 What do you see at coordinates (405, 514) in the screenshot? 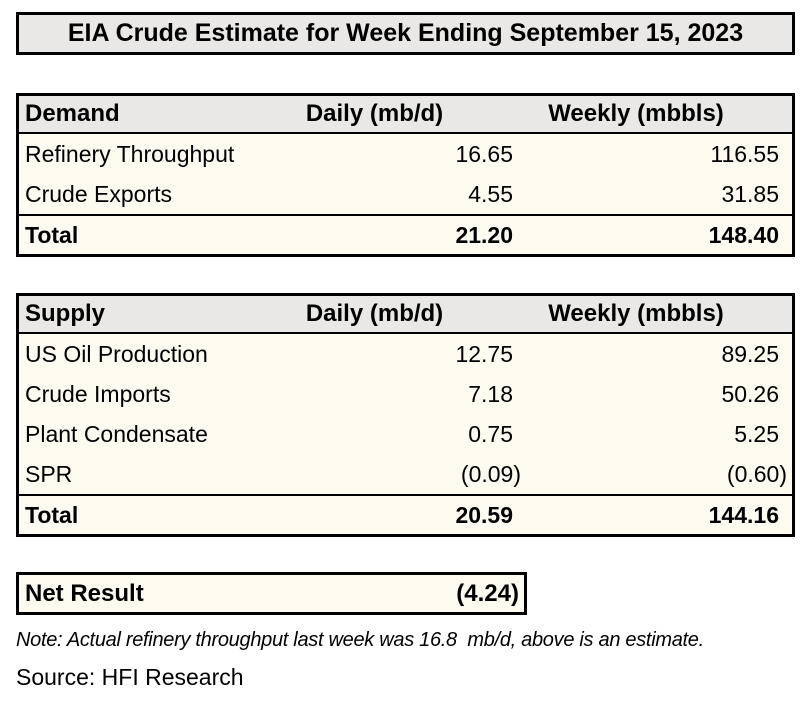
I see `supply-total-row: Total 20.59 144.16` at bounding box center [405, 514].